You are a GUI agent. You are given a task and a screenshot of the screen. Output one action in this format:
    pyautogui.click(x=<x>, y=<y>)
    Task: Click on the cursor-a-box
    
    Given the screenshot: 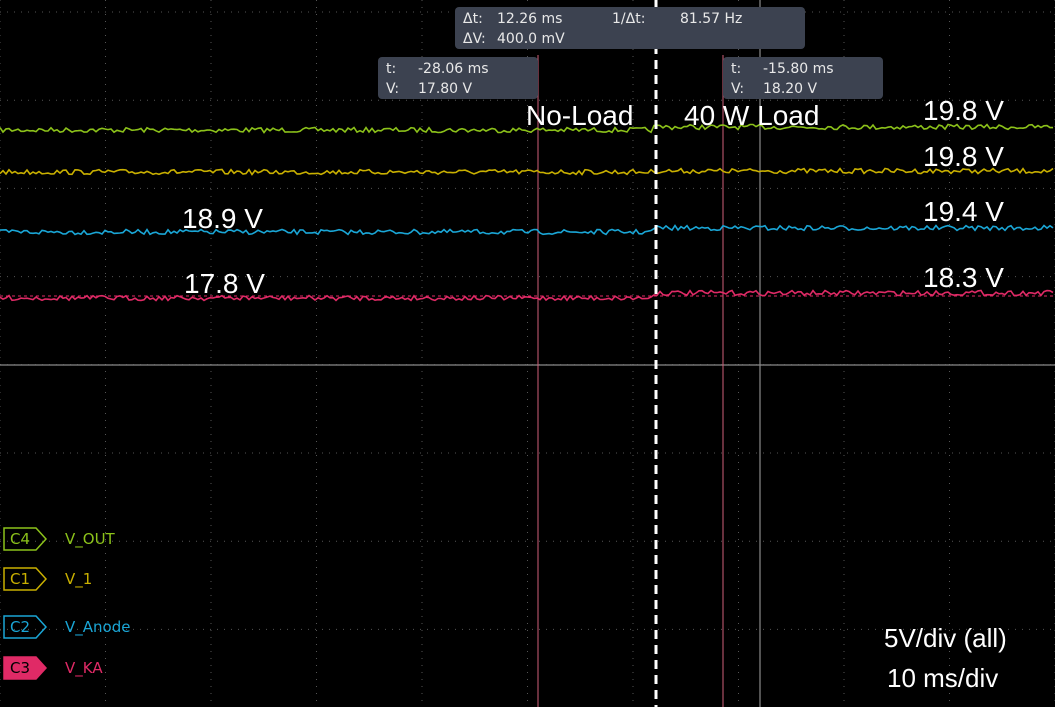 What is the action you would take?
    pyautogui.click(x=458, y=78)
    